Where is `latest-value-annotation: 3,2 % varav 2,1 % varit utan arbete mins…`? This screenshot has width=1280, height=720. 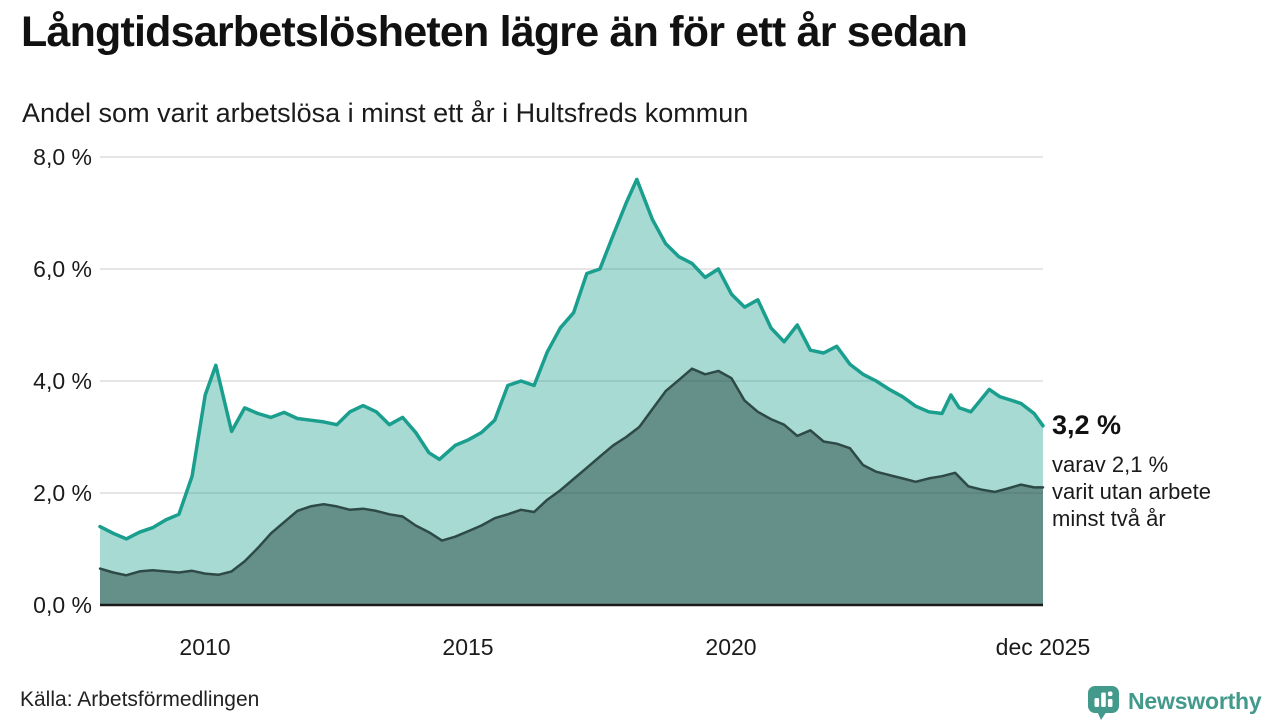
latest-value-annotation: 3,2 % varav 2,1 % varit utan arbete mins… is located at coordinates (1162, 471).